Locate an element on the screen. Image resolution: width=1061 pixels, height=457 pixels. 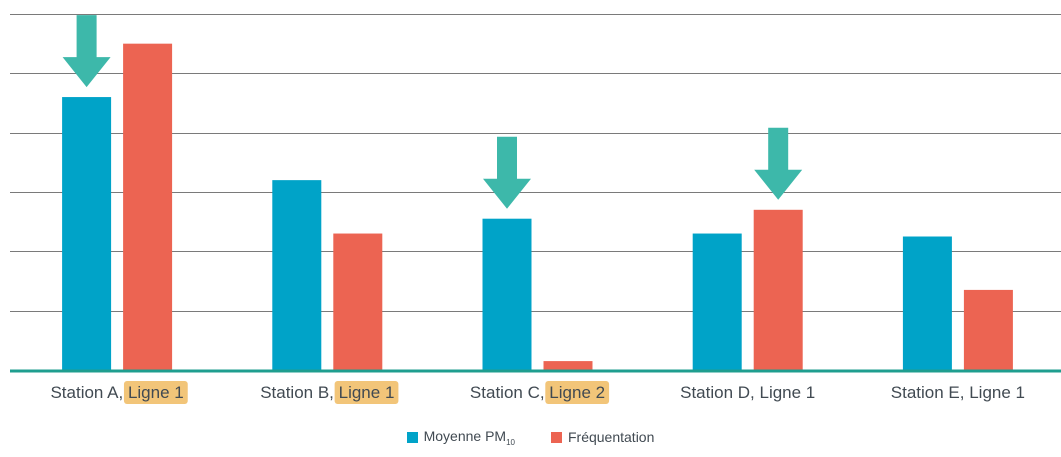
x-tick-station: Station C, is located at coordinates (509, 392).